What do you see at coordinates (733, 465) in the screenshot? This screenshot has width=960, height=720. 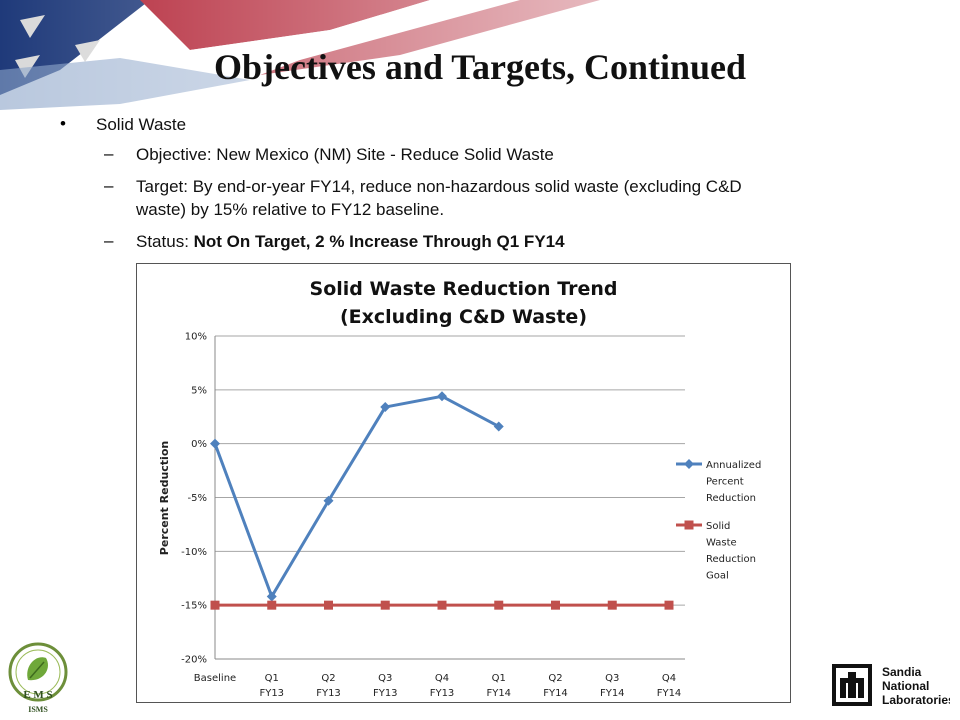 I see `legend-label: Annualized` at bounding box center [733, 465].